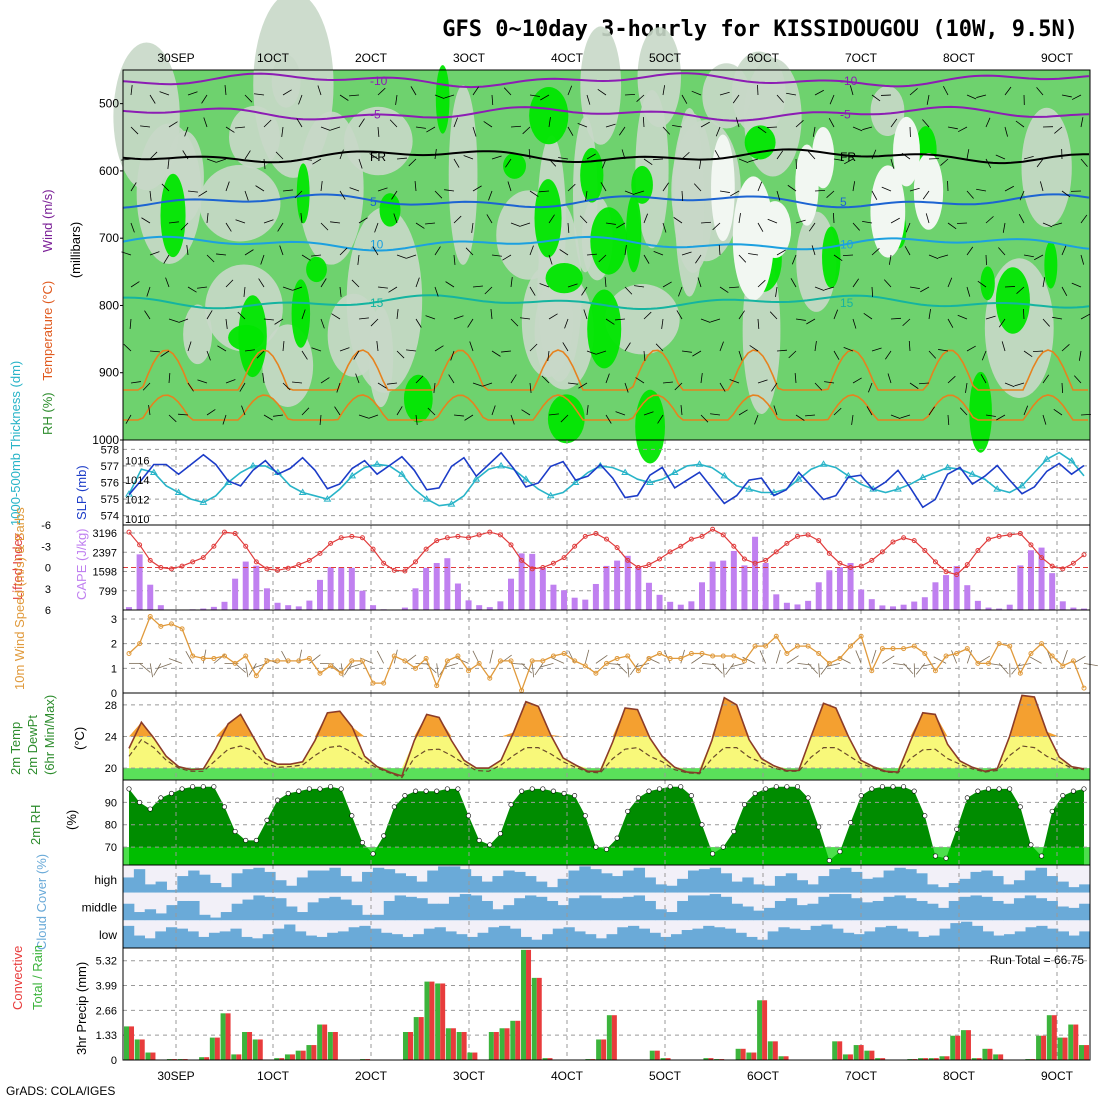 Image resolution: width=1100 pixels, height=1100 pixels. What do you see at coordinates (567, 1076) in the screenshot?
I see `date-tick-label-bottom: 4OCT` at bounding box center [567, 1076].